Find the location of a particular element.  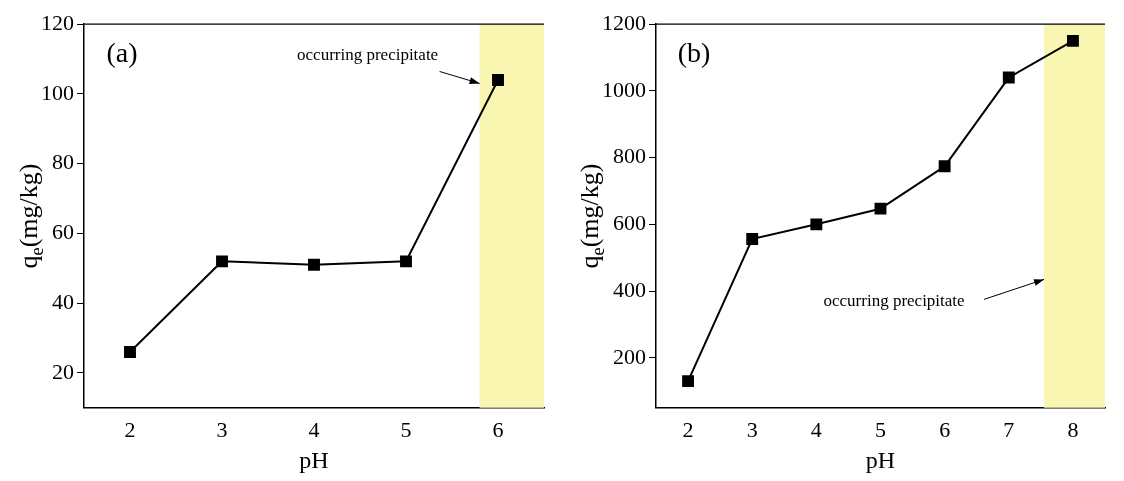

annotation: (b) is located at coordinates (694, 52).